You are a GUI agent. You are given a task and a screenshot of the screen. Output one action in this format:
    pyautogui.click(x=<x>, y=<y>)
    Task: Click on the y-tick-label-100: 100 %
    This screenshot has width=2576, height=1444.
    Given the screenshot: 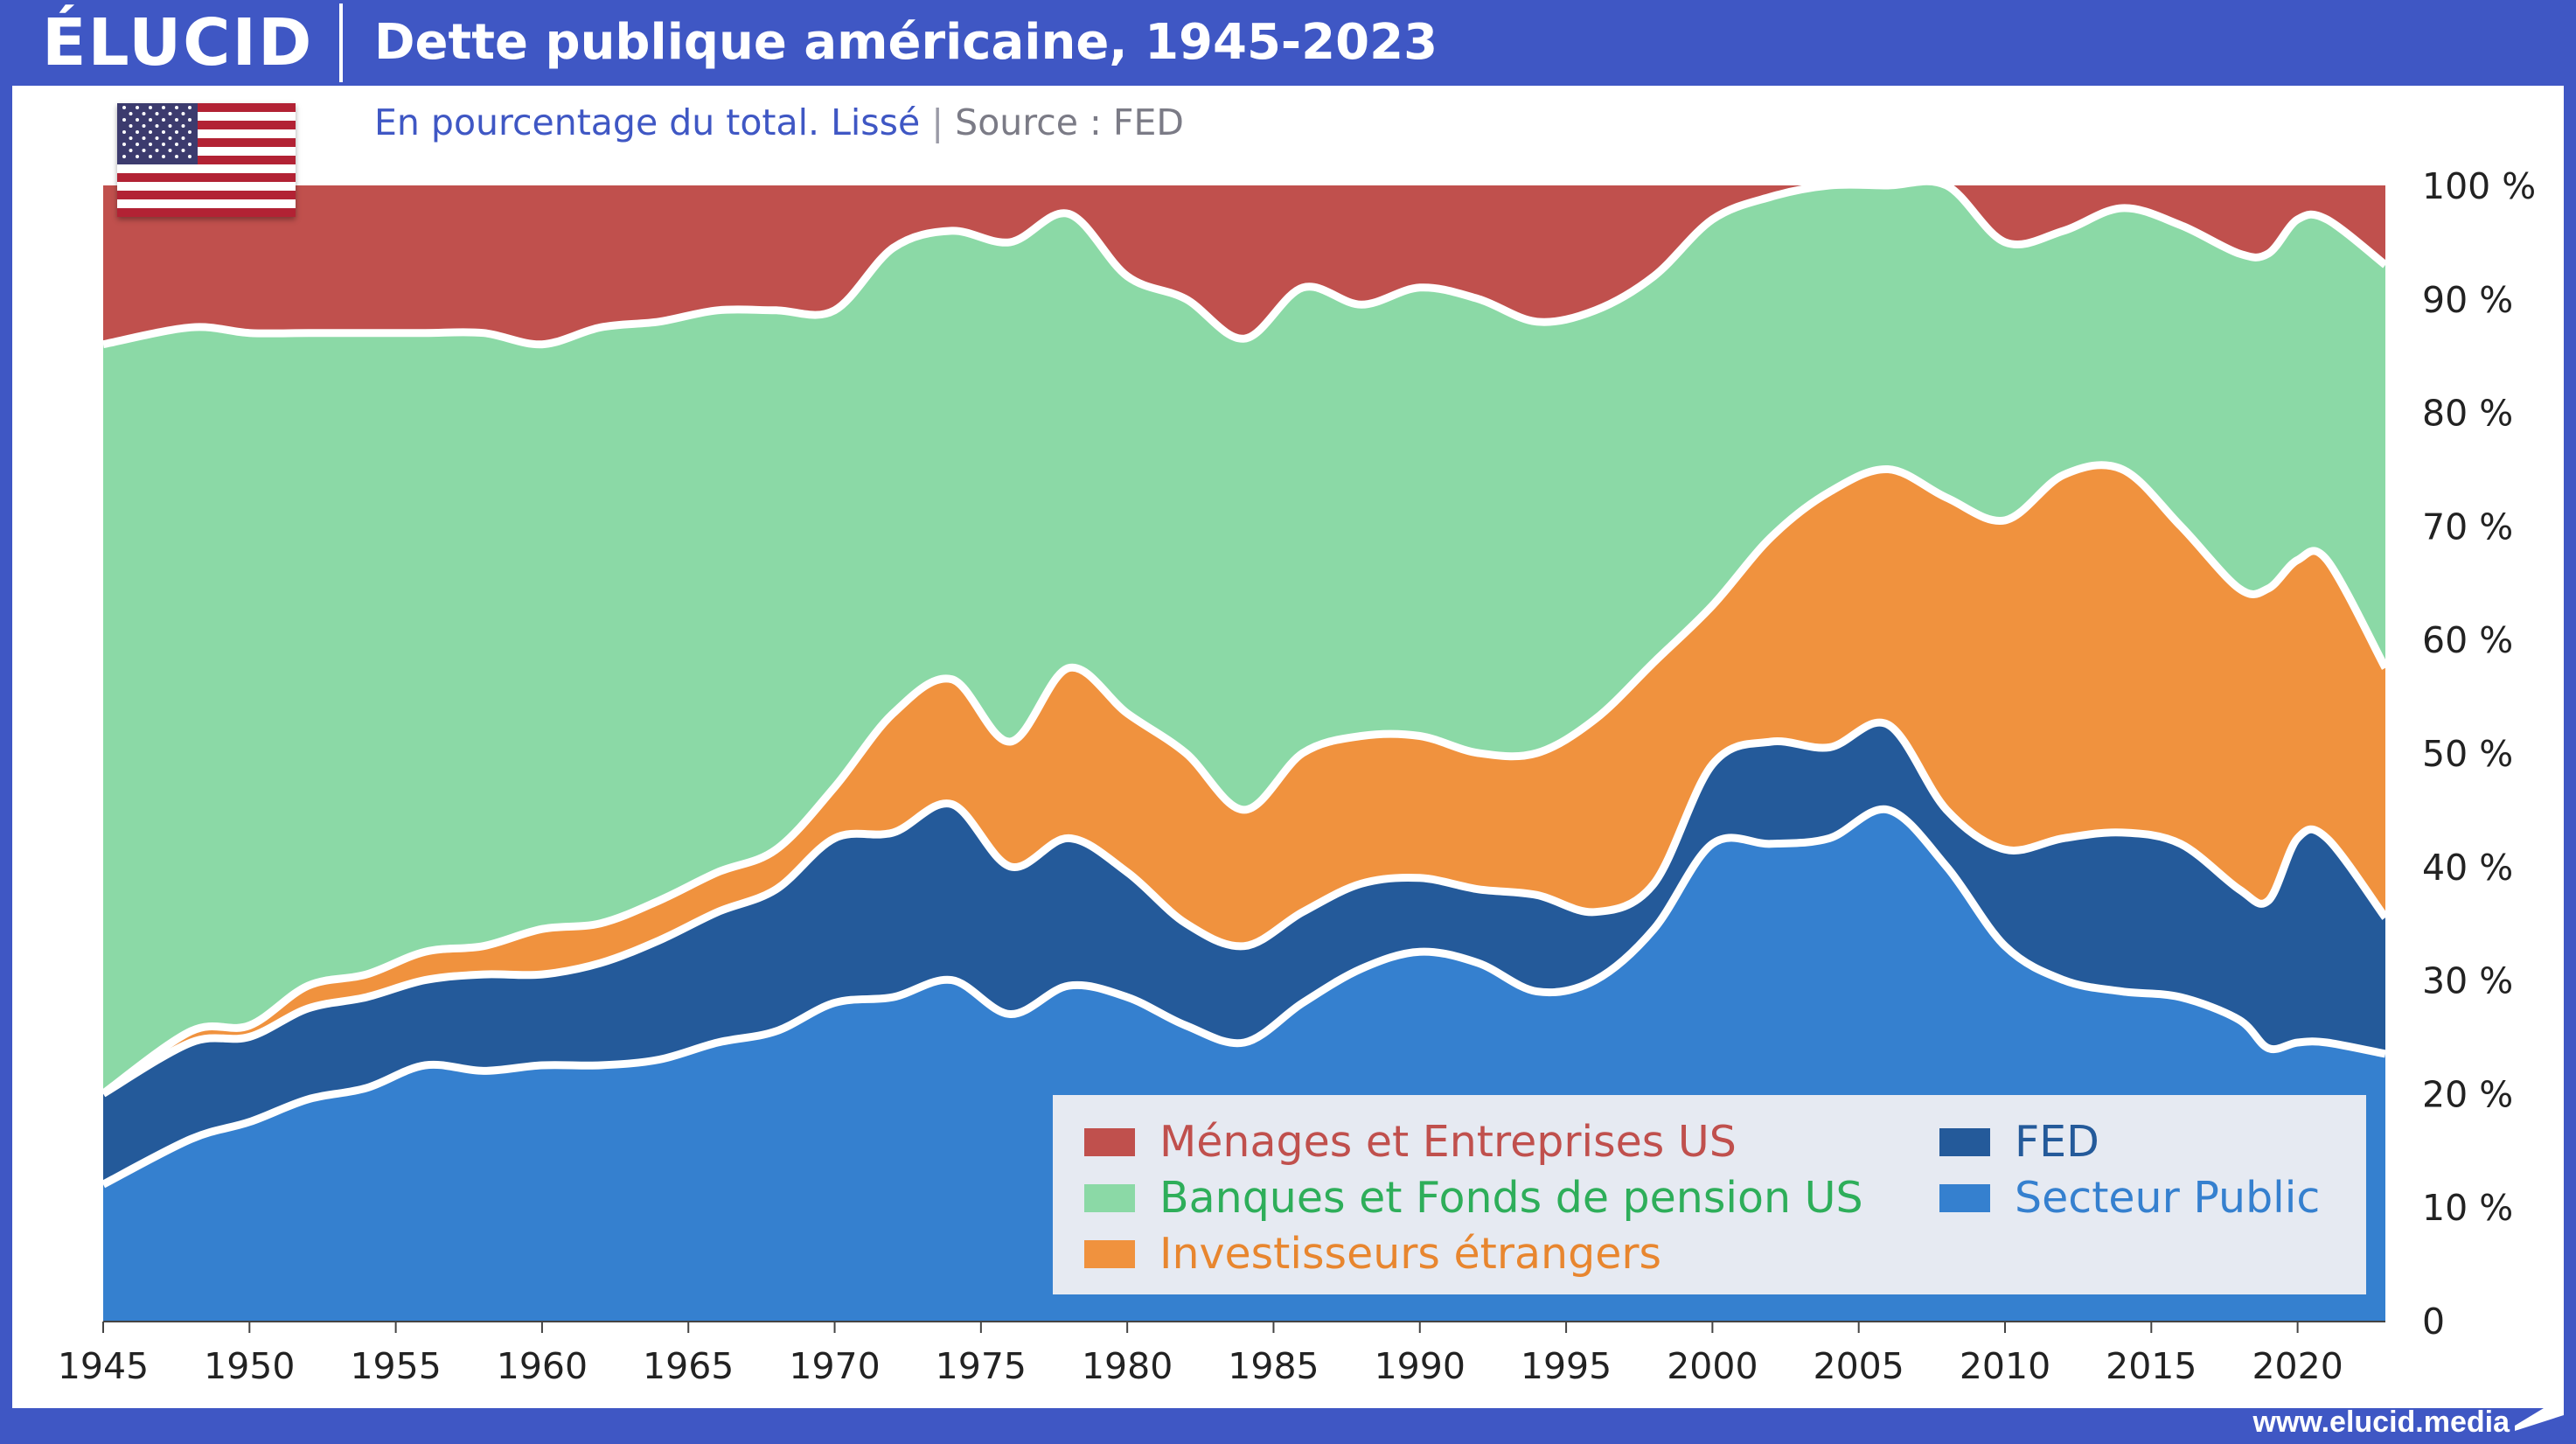 What is the action you would take?
    pyautogui.click(x=2479, y=186)
    